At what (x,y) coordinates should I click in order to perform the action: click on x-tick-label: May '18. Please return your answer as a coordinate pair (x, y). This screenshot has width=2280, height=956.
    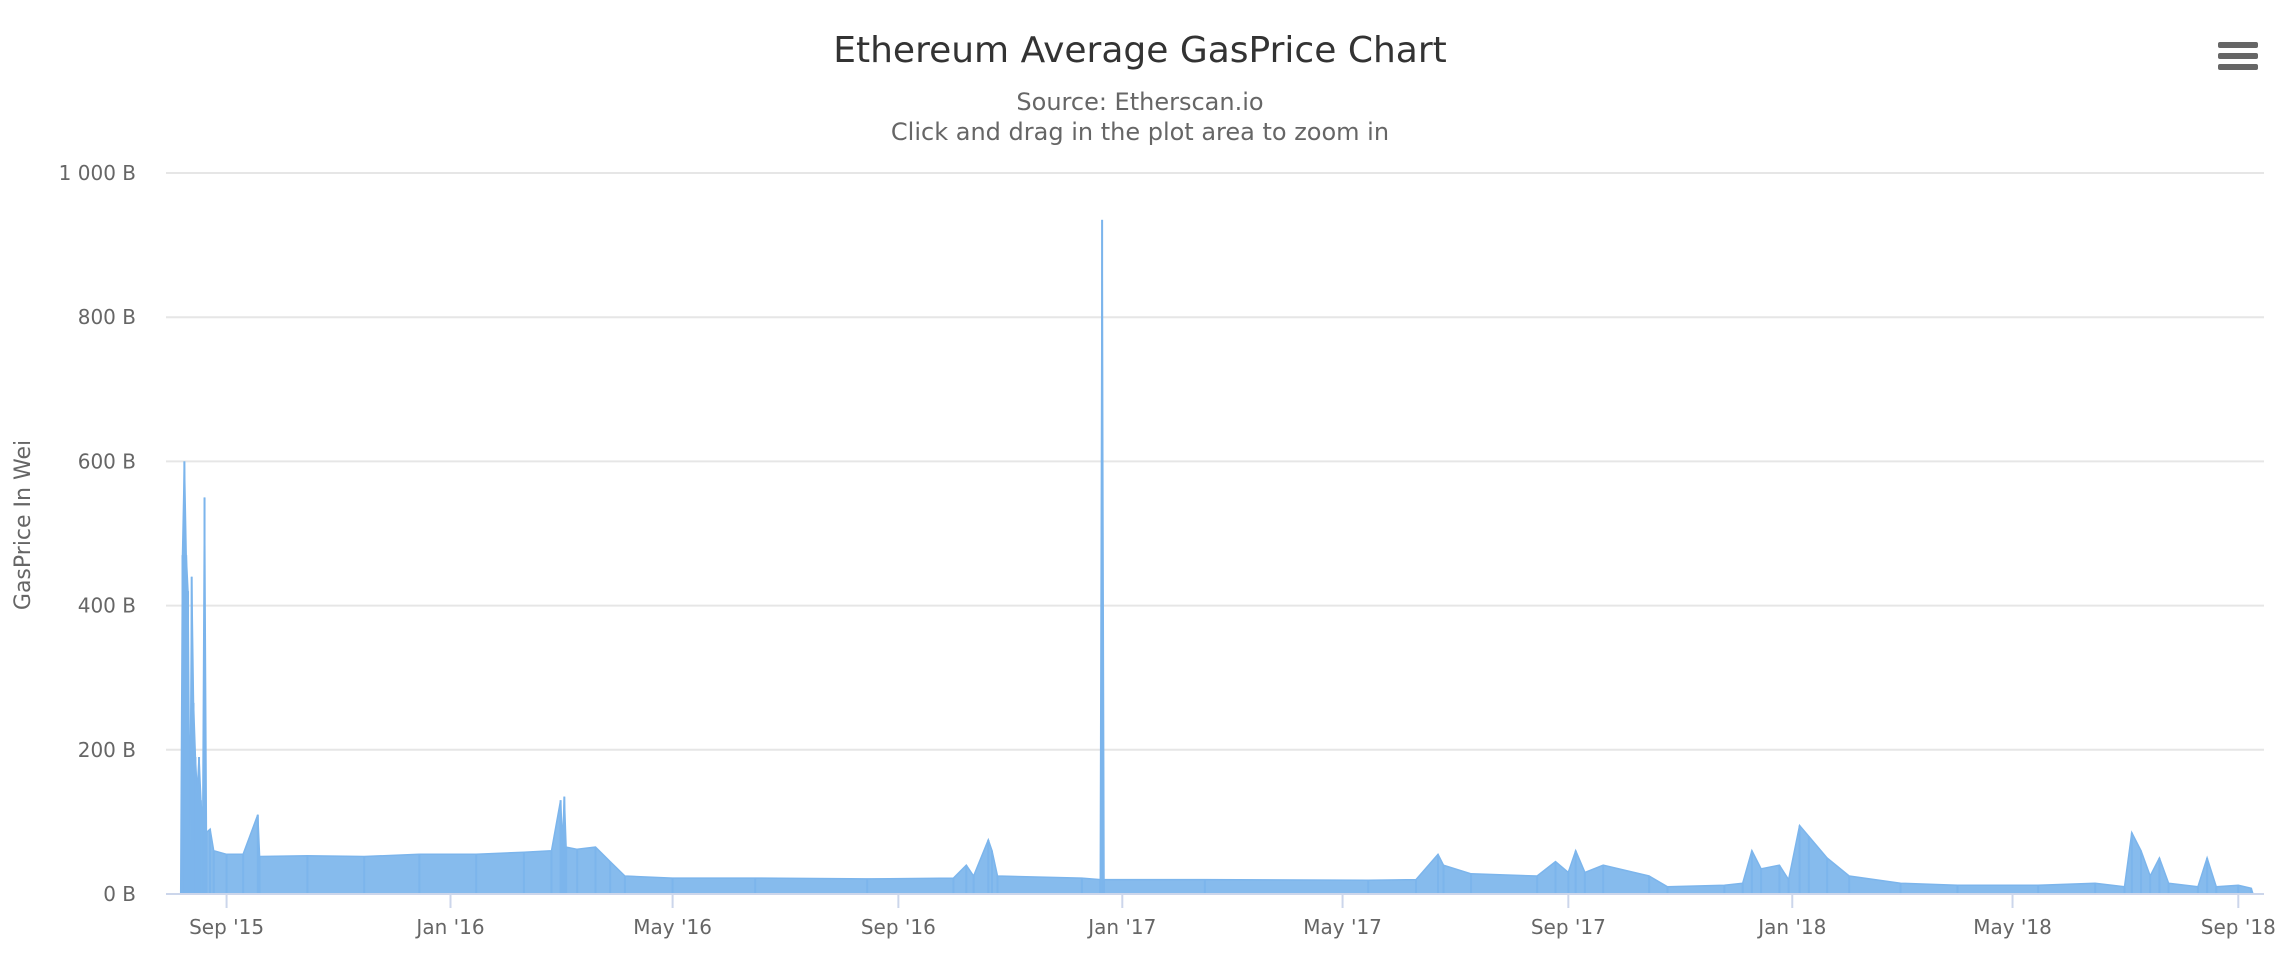
    Looking at the image, I should click on (2012, 927).